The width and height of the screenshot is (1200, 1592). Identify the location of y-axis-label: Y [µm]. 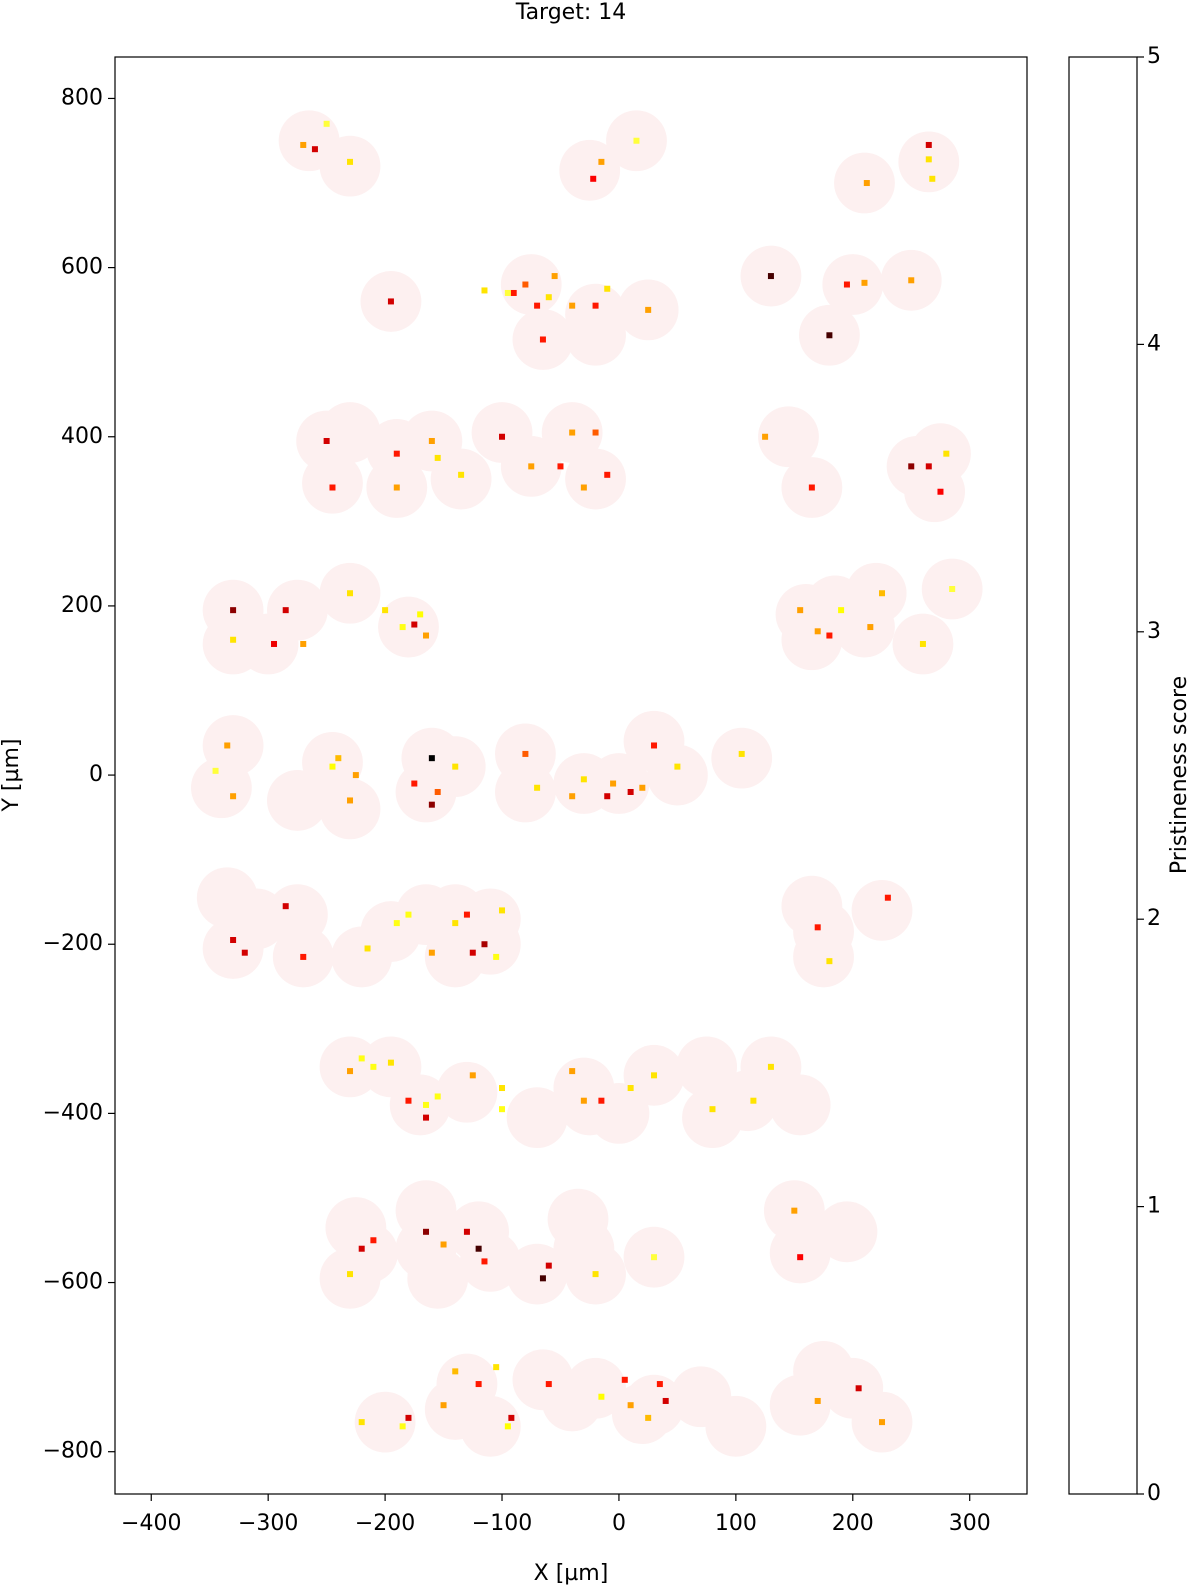
(12, 775).